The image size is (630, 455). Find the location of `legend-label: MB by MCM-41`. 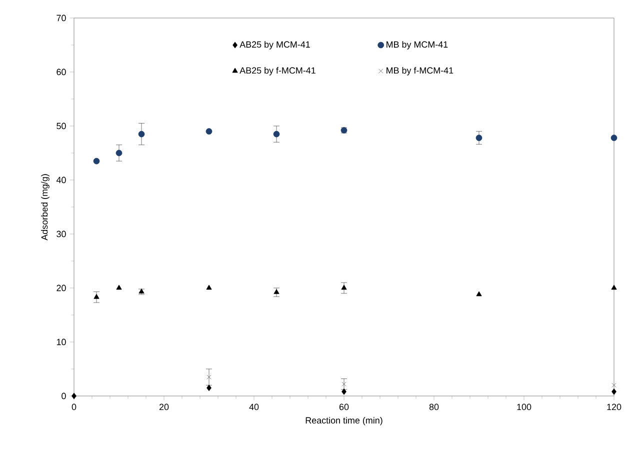

legend-label: MB by MCM-41 is located at coordinates (417, 45).